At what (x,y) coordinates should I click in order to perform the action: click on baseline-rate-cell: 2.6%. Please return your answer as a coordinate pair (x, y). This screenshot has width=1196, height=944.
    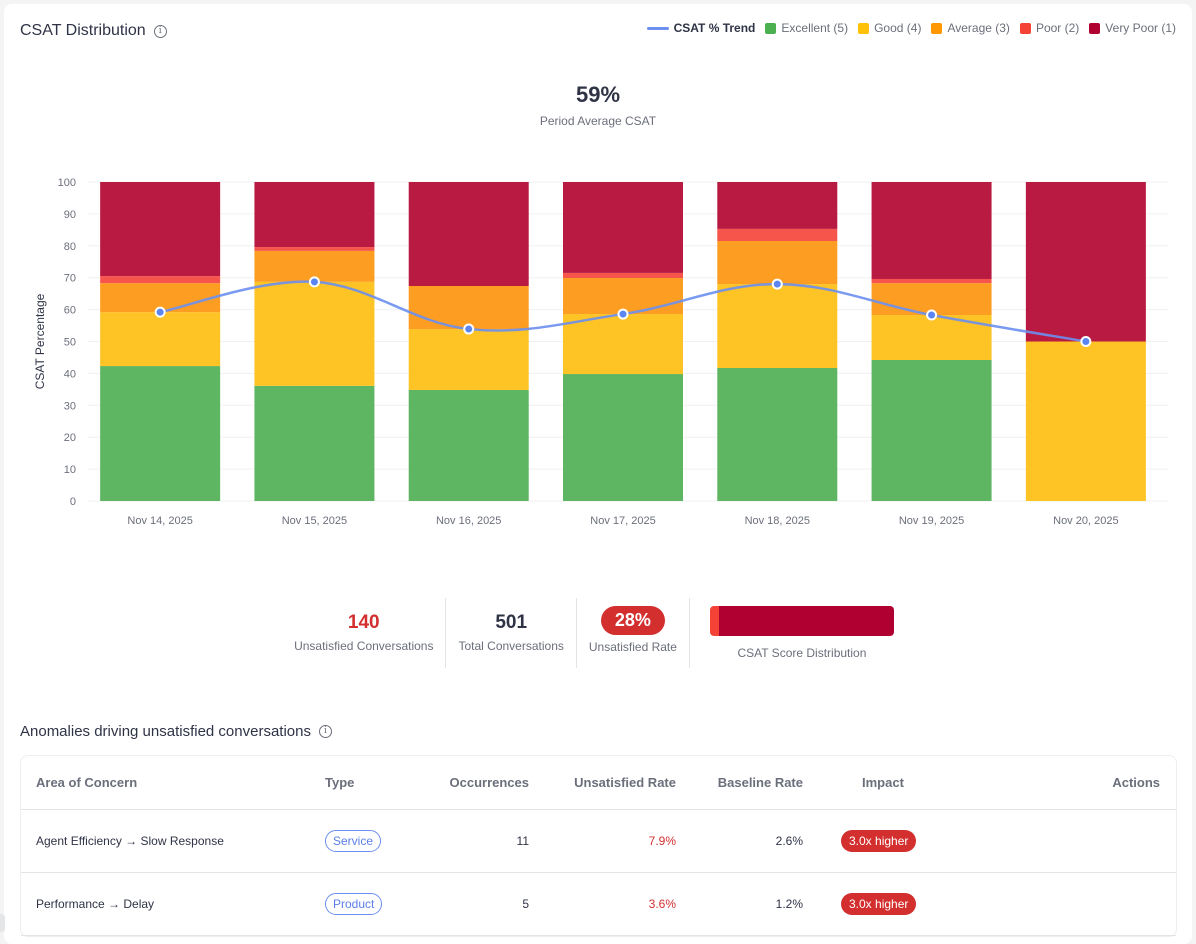
    Looking at the image, I should click on (789, 841).